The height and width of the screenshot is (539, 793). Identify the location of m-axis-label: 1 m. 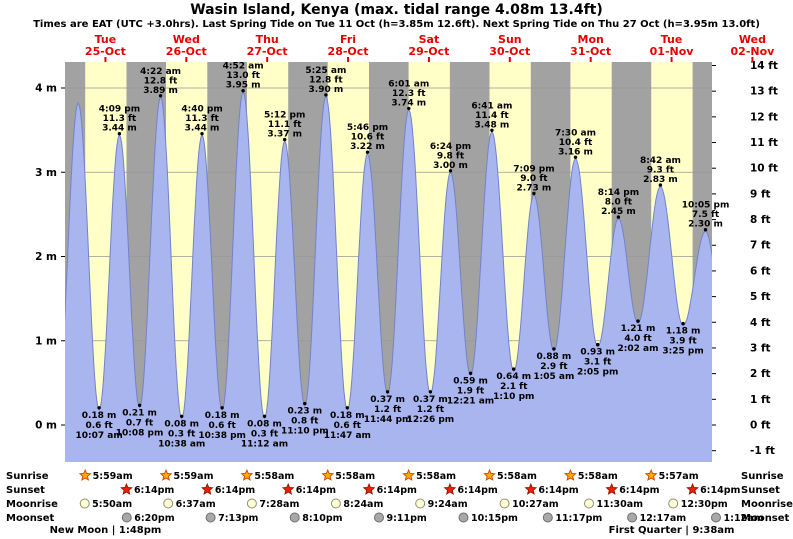
(46, 341).